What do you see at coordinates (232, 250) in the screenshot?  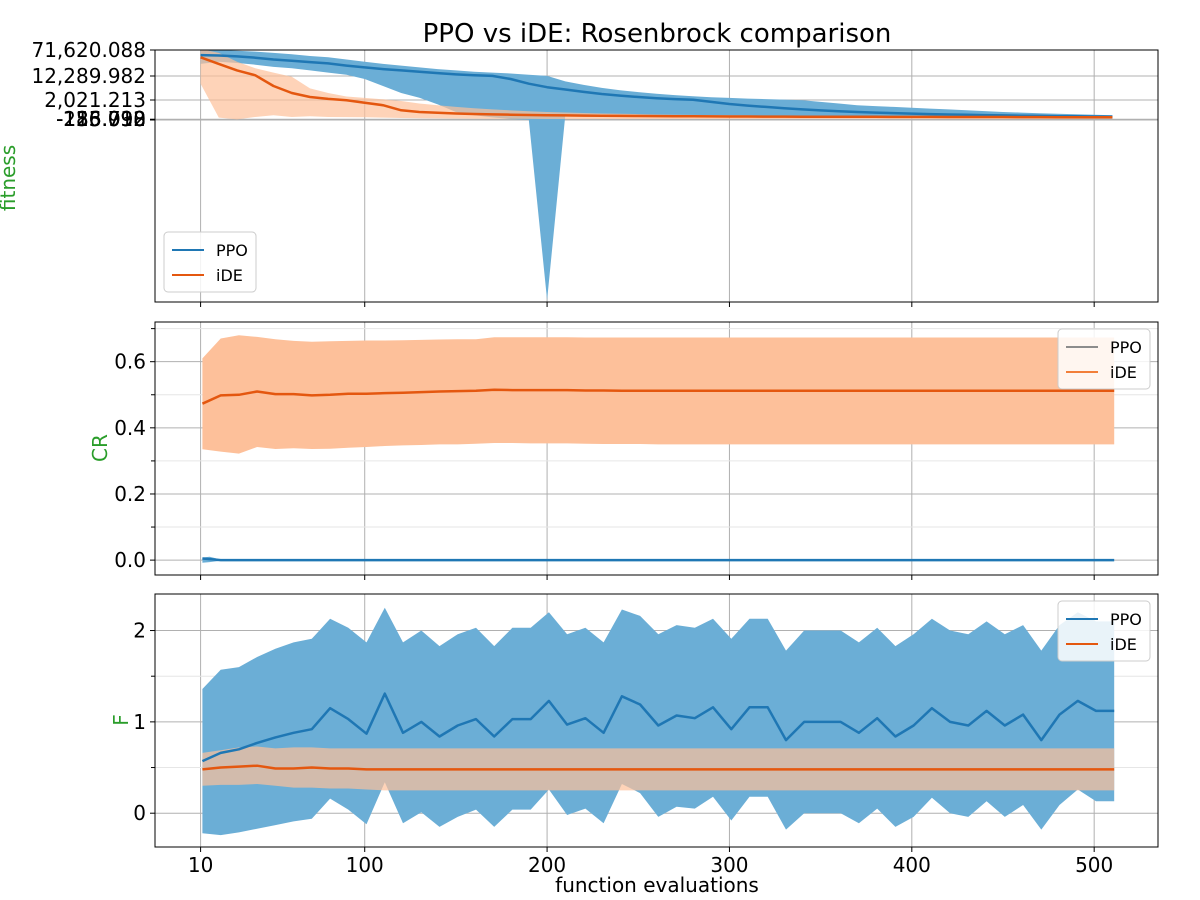 I see `fitness-legend-label-ppo: PPO` at bounding box center [232, 250].